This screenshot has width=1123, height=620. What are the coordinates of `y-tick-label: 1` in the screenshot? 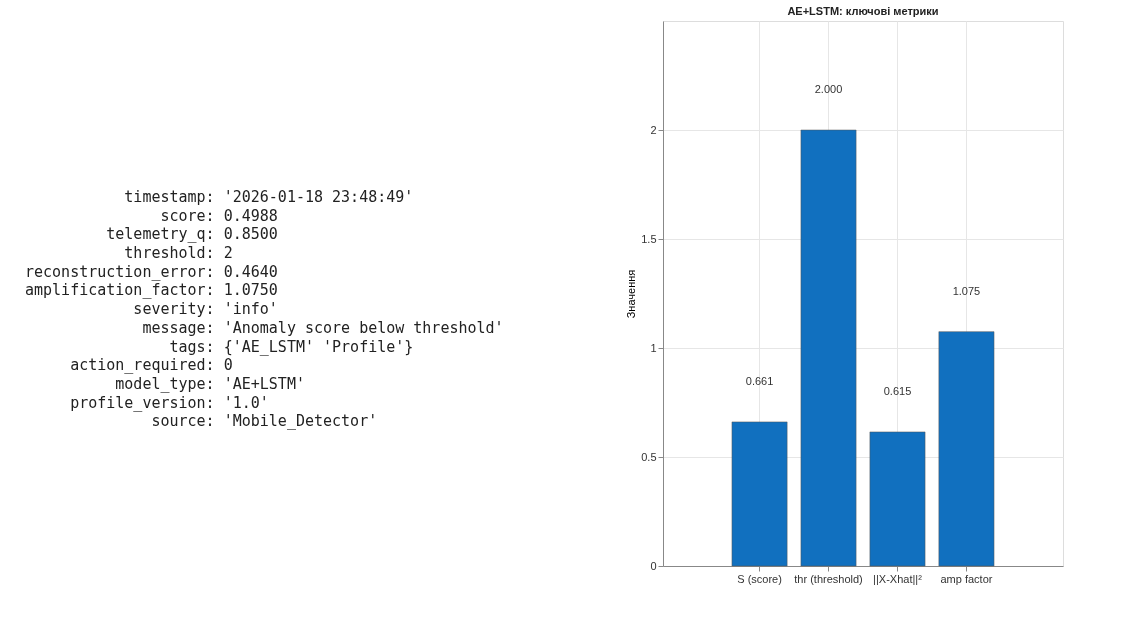 It's located at (653, 347).